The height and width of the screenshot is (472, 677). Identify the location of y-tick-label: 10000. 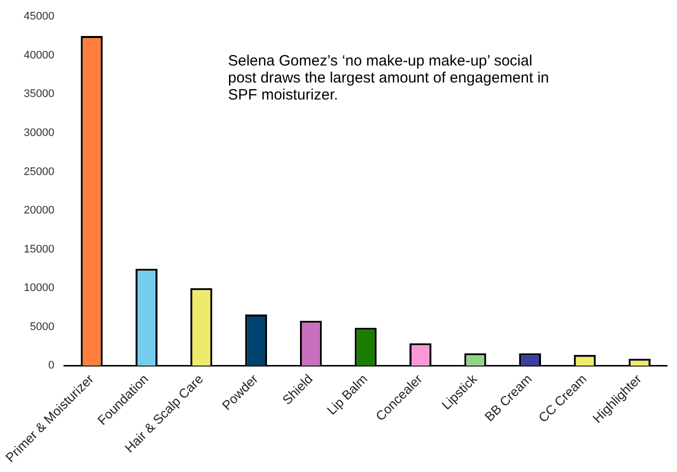
(39, 288).